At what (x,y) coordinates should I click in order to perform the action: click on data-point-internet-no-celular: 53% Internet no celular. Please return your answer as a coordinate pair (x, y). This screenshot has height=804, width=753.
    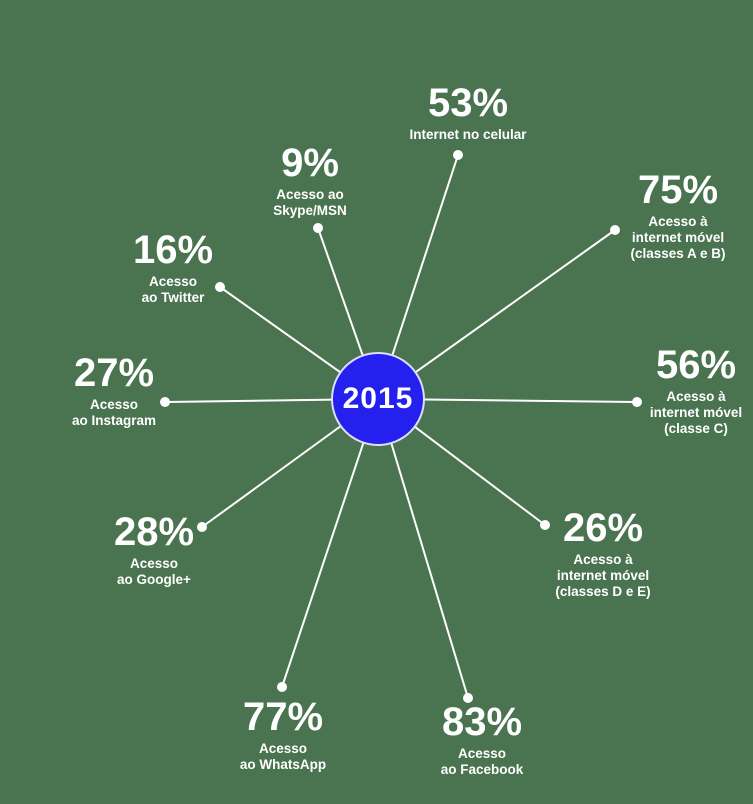
    Looking at the image, I should click on (467, 113).